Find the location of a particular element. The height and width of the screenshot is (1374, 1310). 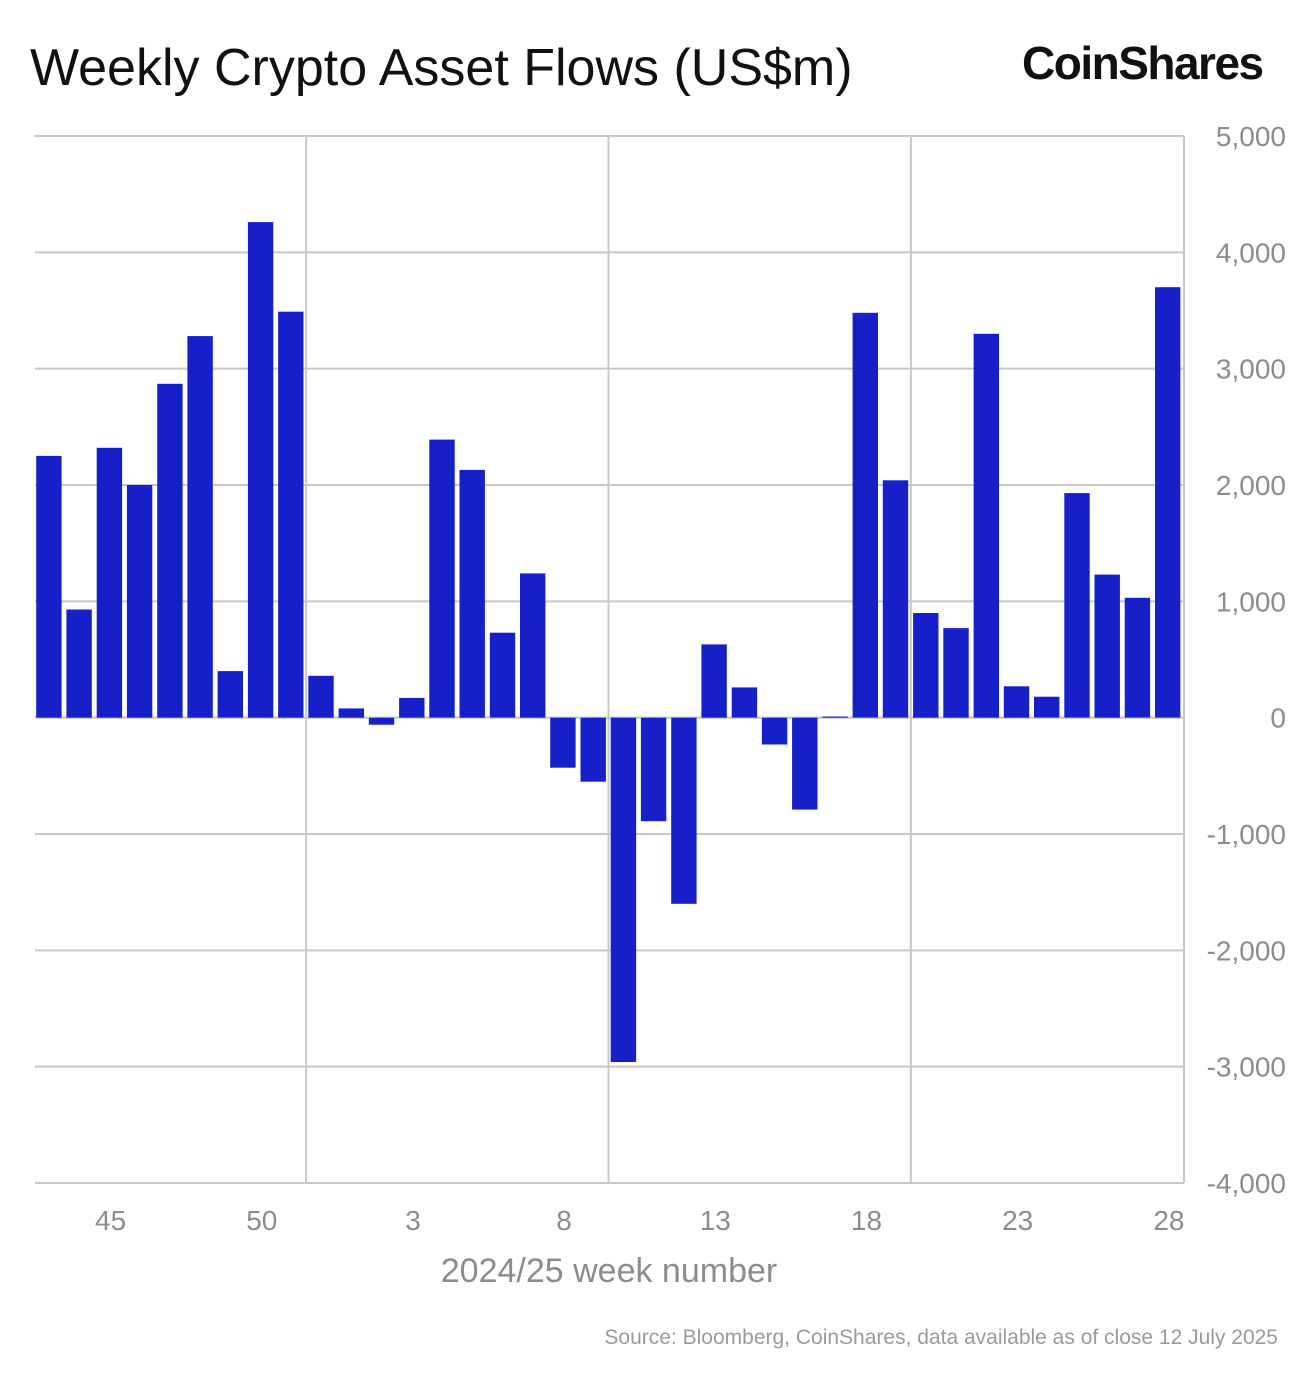

y-tick-label: -4,000 is located at coordinates (1246, 1183).